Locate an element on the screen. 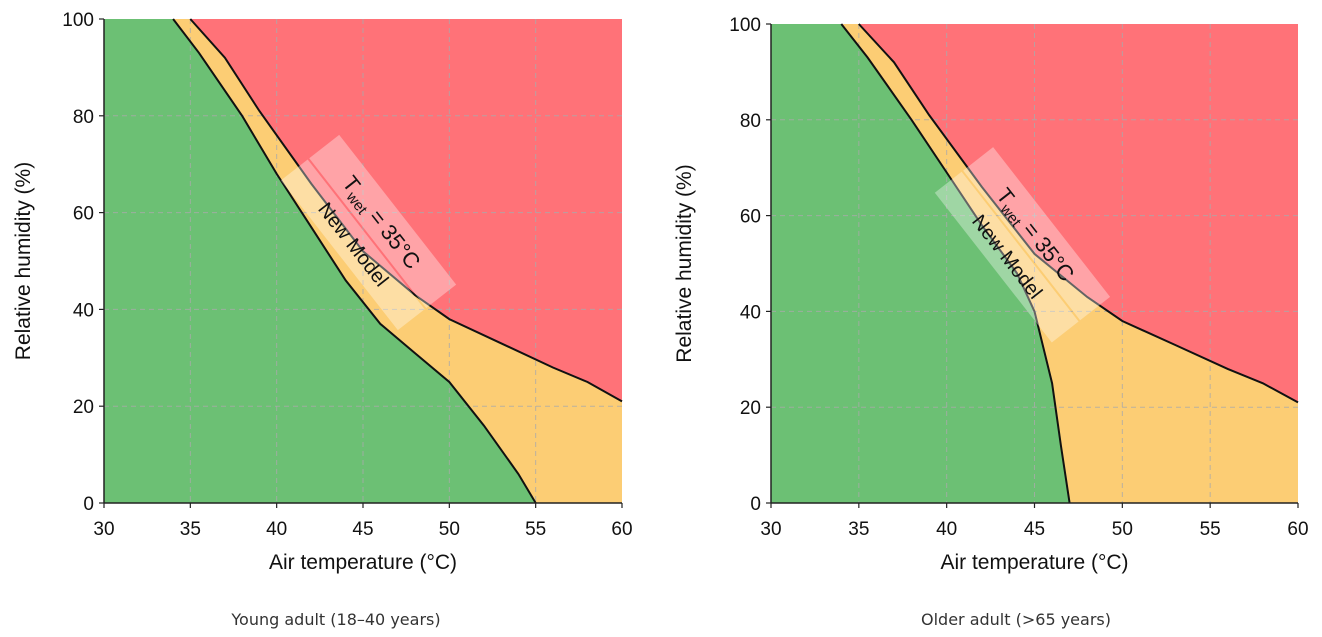 This screenshot has height=637, width=1322. boundary-new-model is located at coordinates (955, 263).